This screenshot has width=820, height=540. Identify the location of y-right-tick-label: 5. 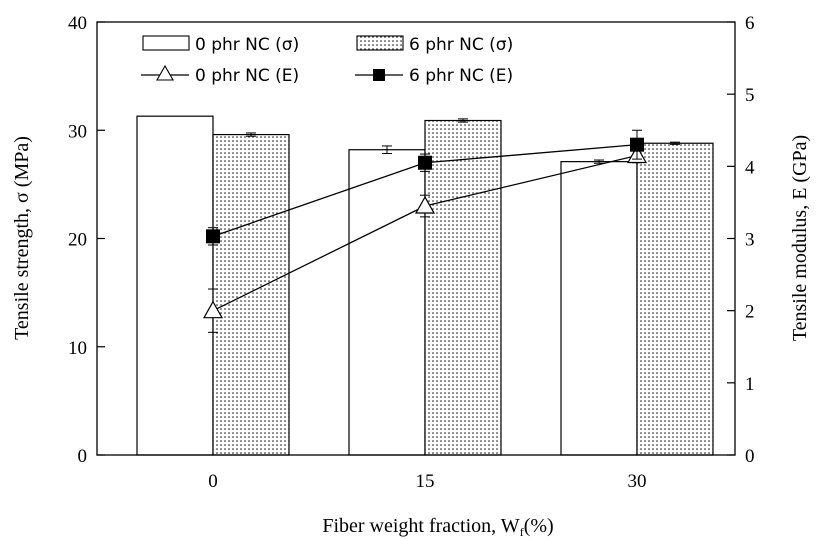
(750, 95).